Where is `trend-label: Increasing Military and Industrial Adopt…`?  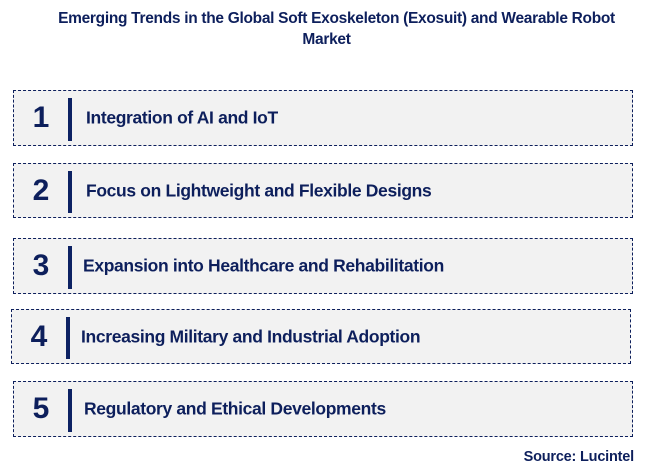 trend-label: Increasing Military and Industrial Adopt… is located at coordinates (251, 336).